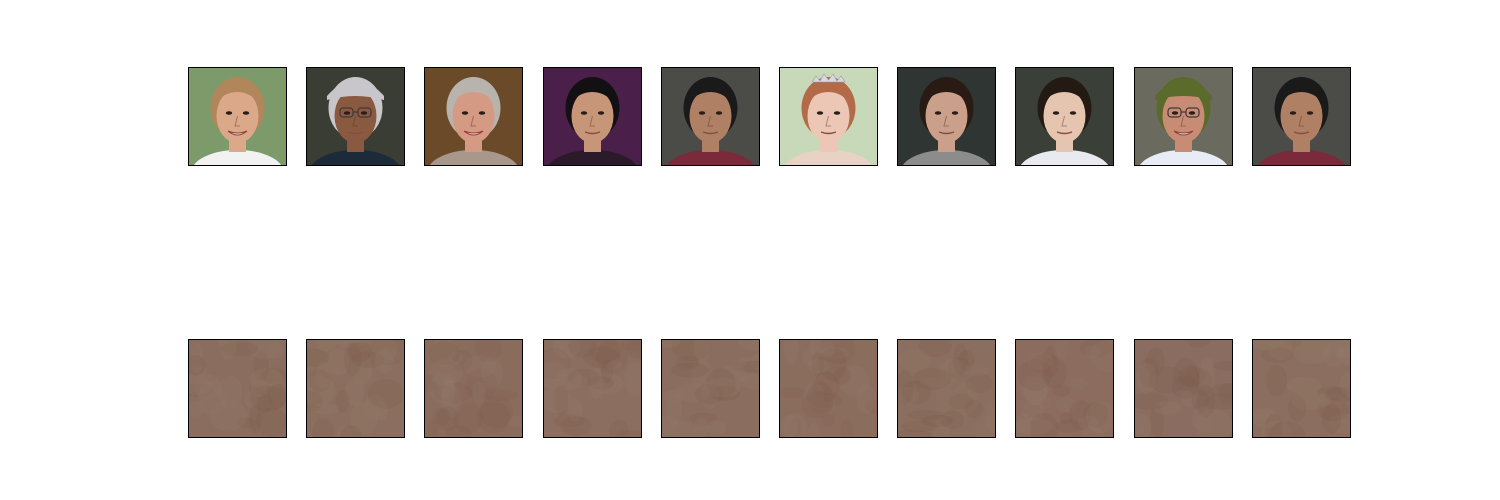 The height and width of the screenshot is (500, 1500). I want to click on face-photo-boy-dark-hair-icon, so click(947, 116).